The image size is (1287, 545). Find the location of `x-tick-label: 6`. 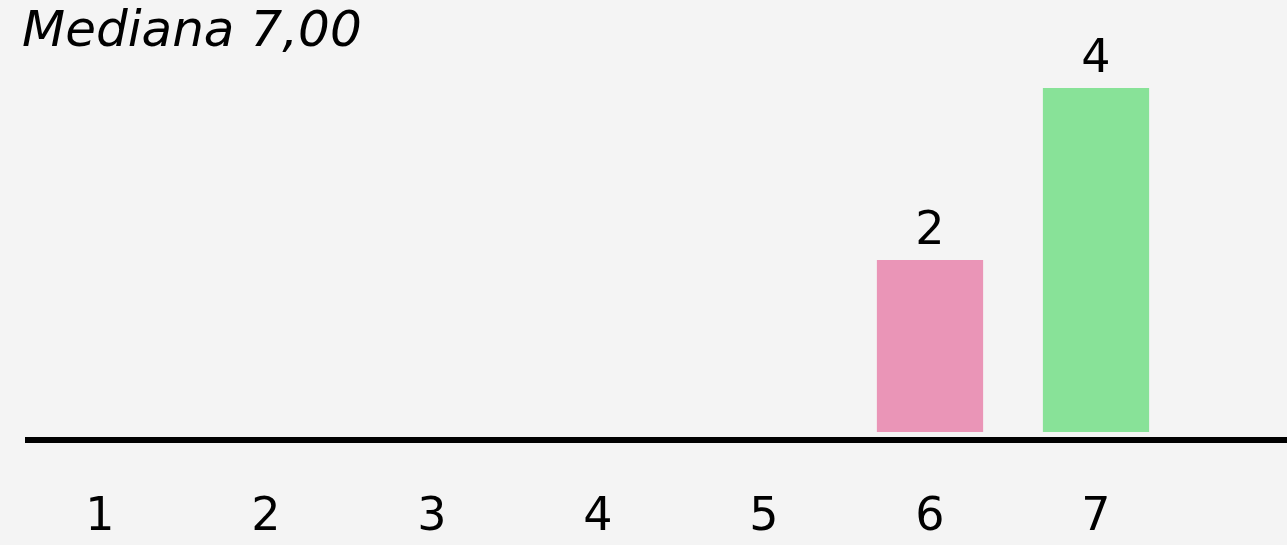

x-tick-label: 6 is located at coordinates (930, 514).